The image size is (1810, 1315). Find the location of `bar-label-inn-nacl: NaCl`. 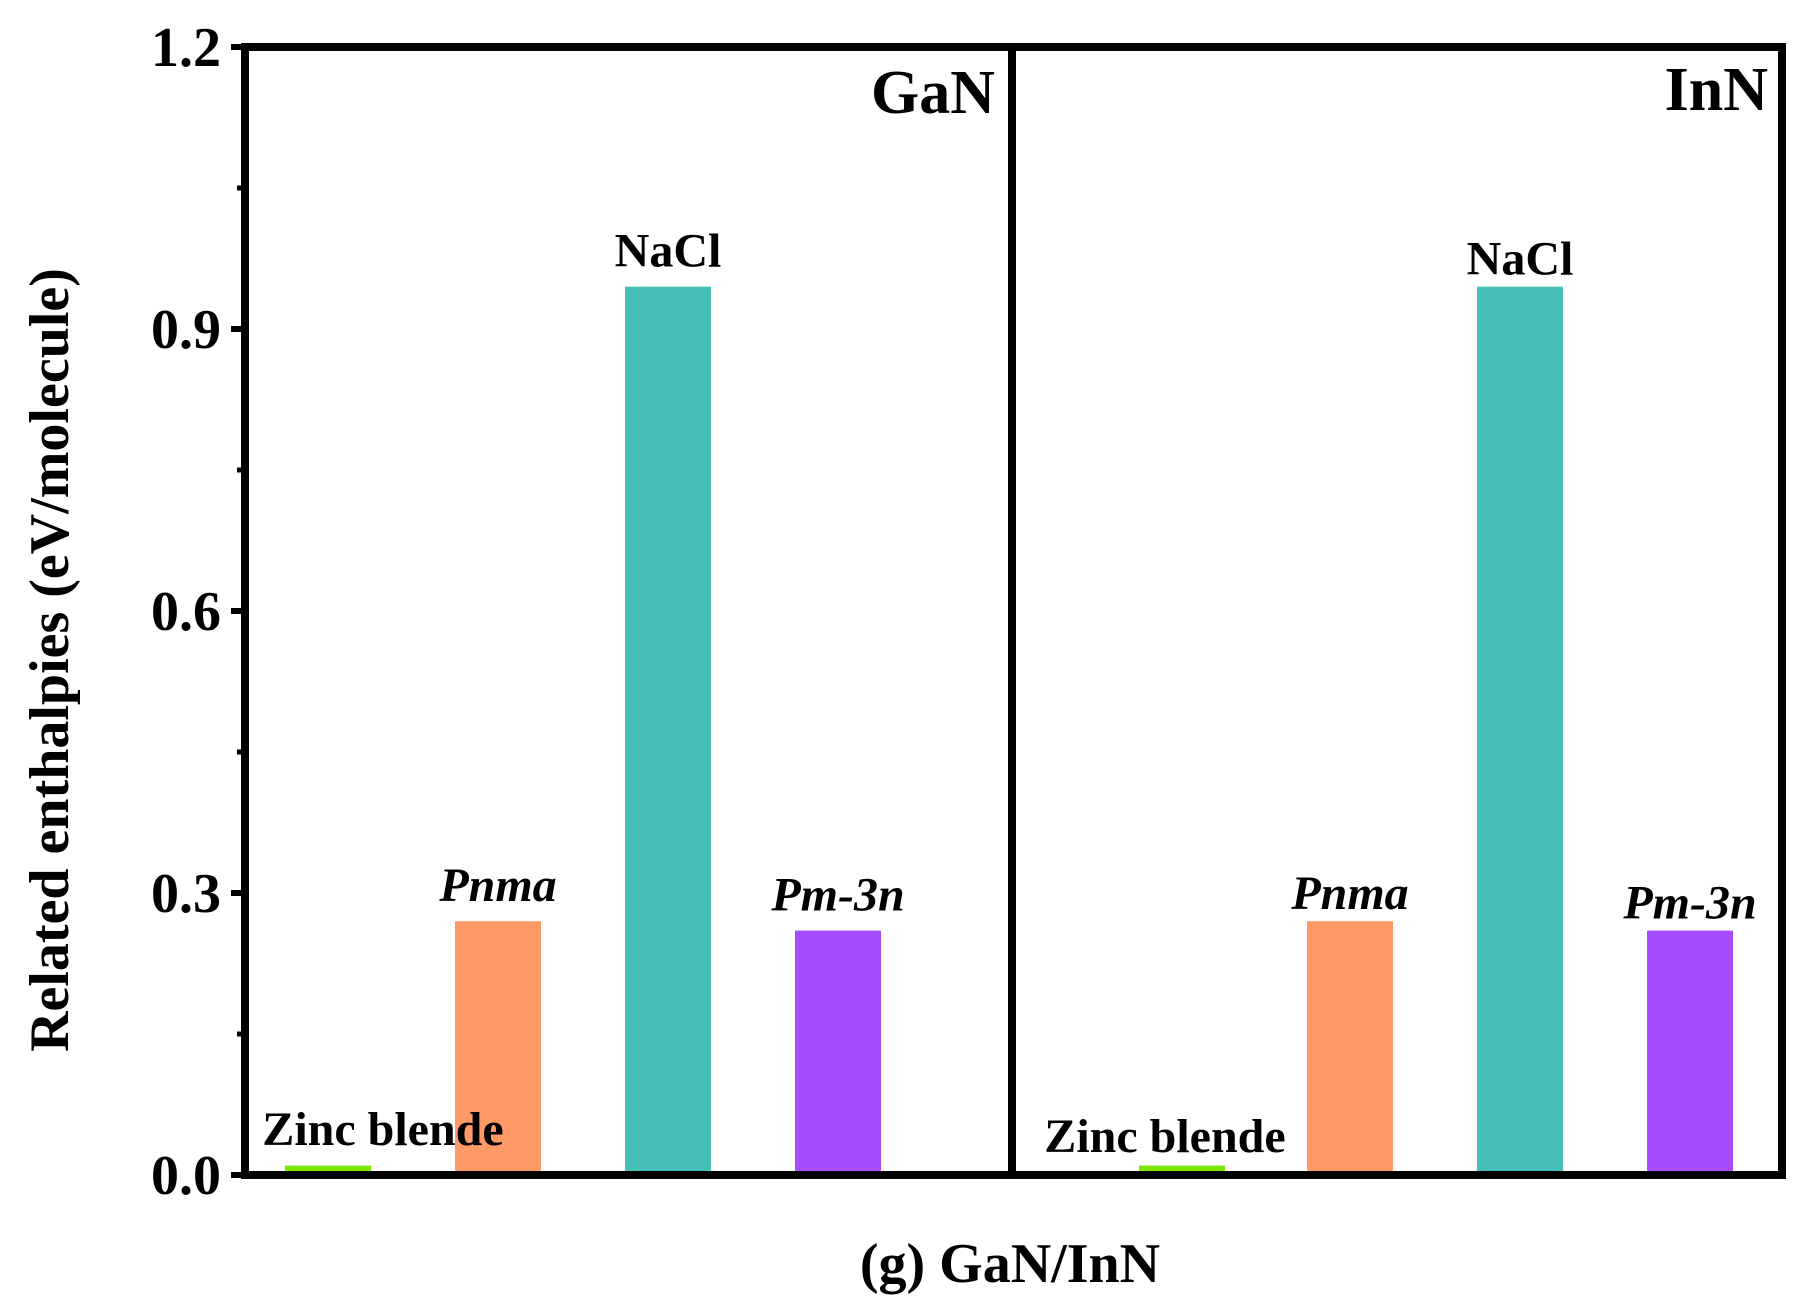

bar-label-inn-nacl: NaCl is located at coordinates (1520, 259).